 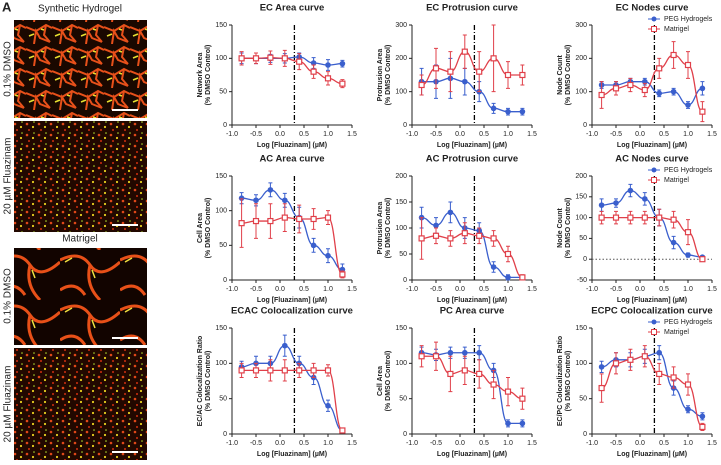 I want to click on micrograph, so click(x=80, y=296).